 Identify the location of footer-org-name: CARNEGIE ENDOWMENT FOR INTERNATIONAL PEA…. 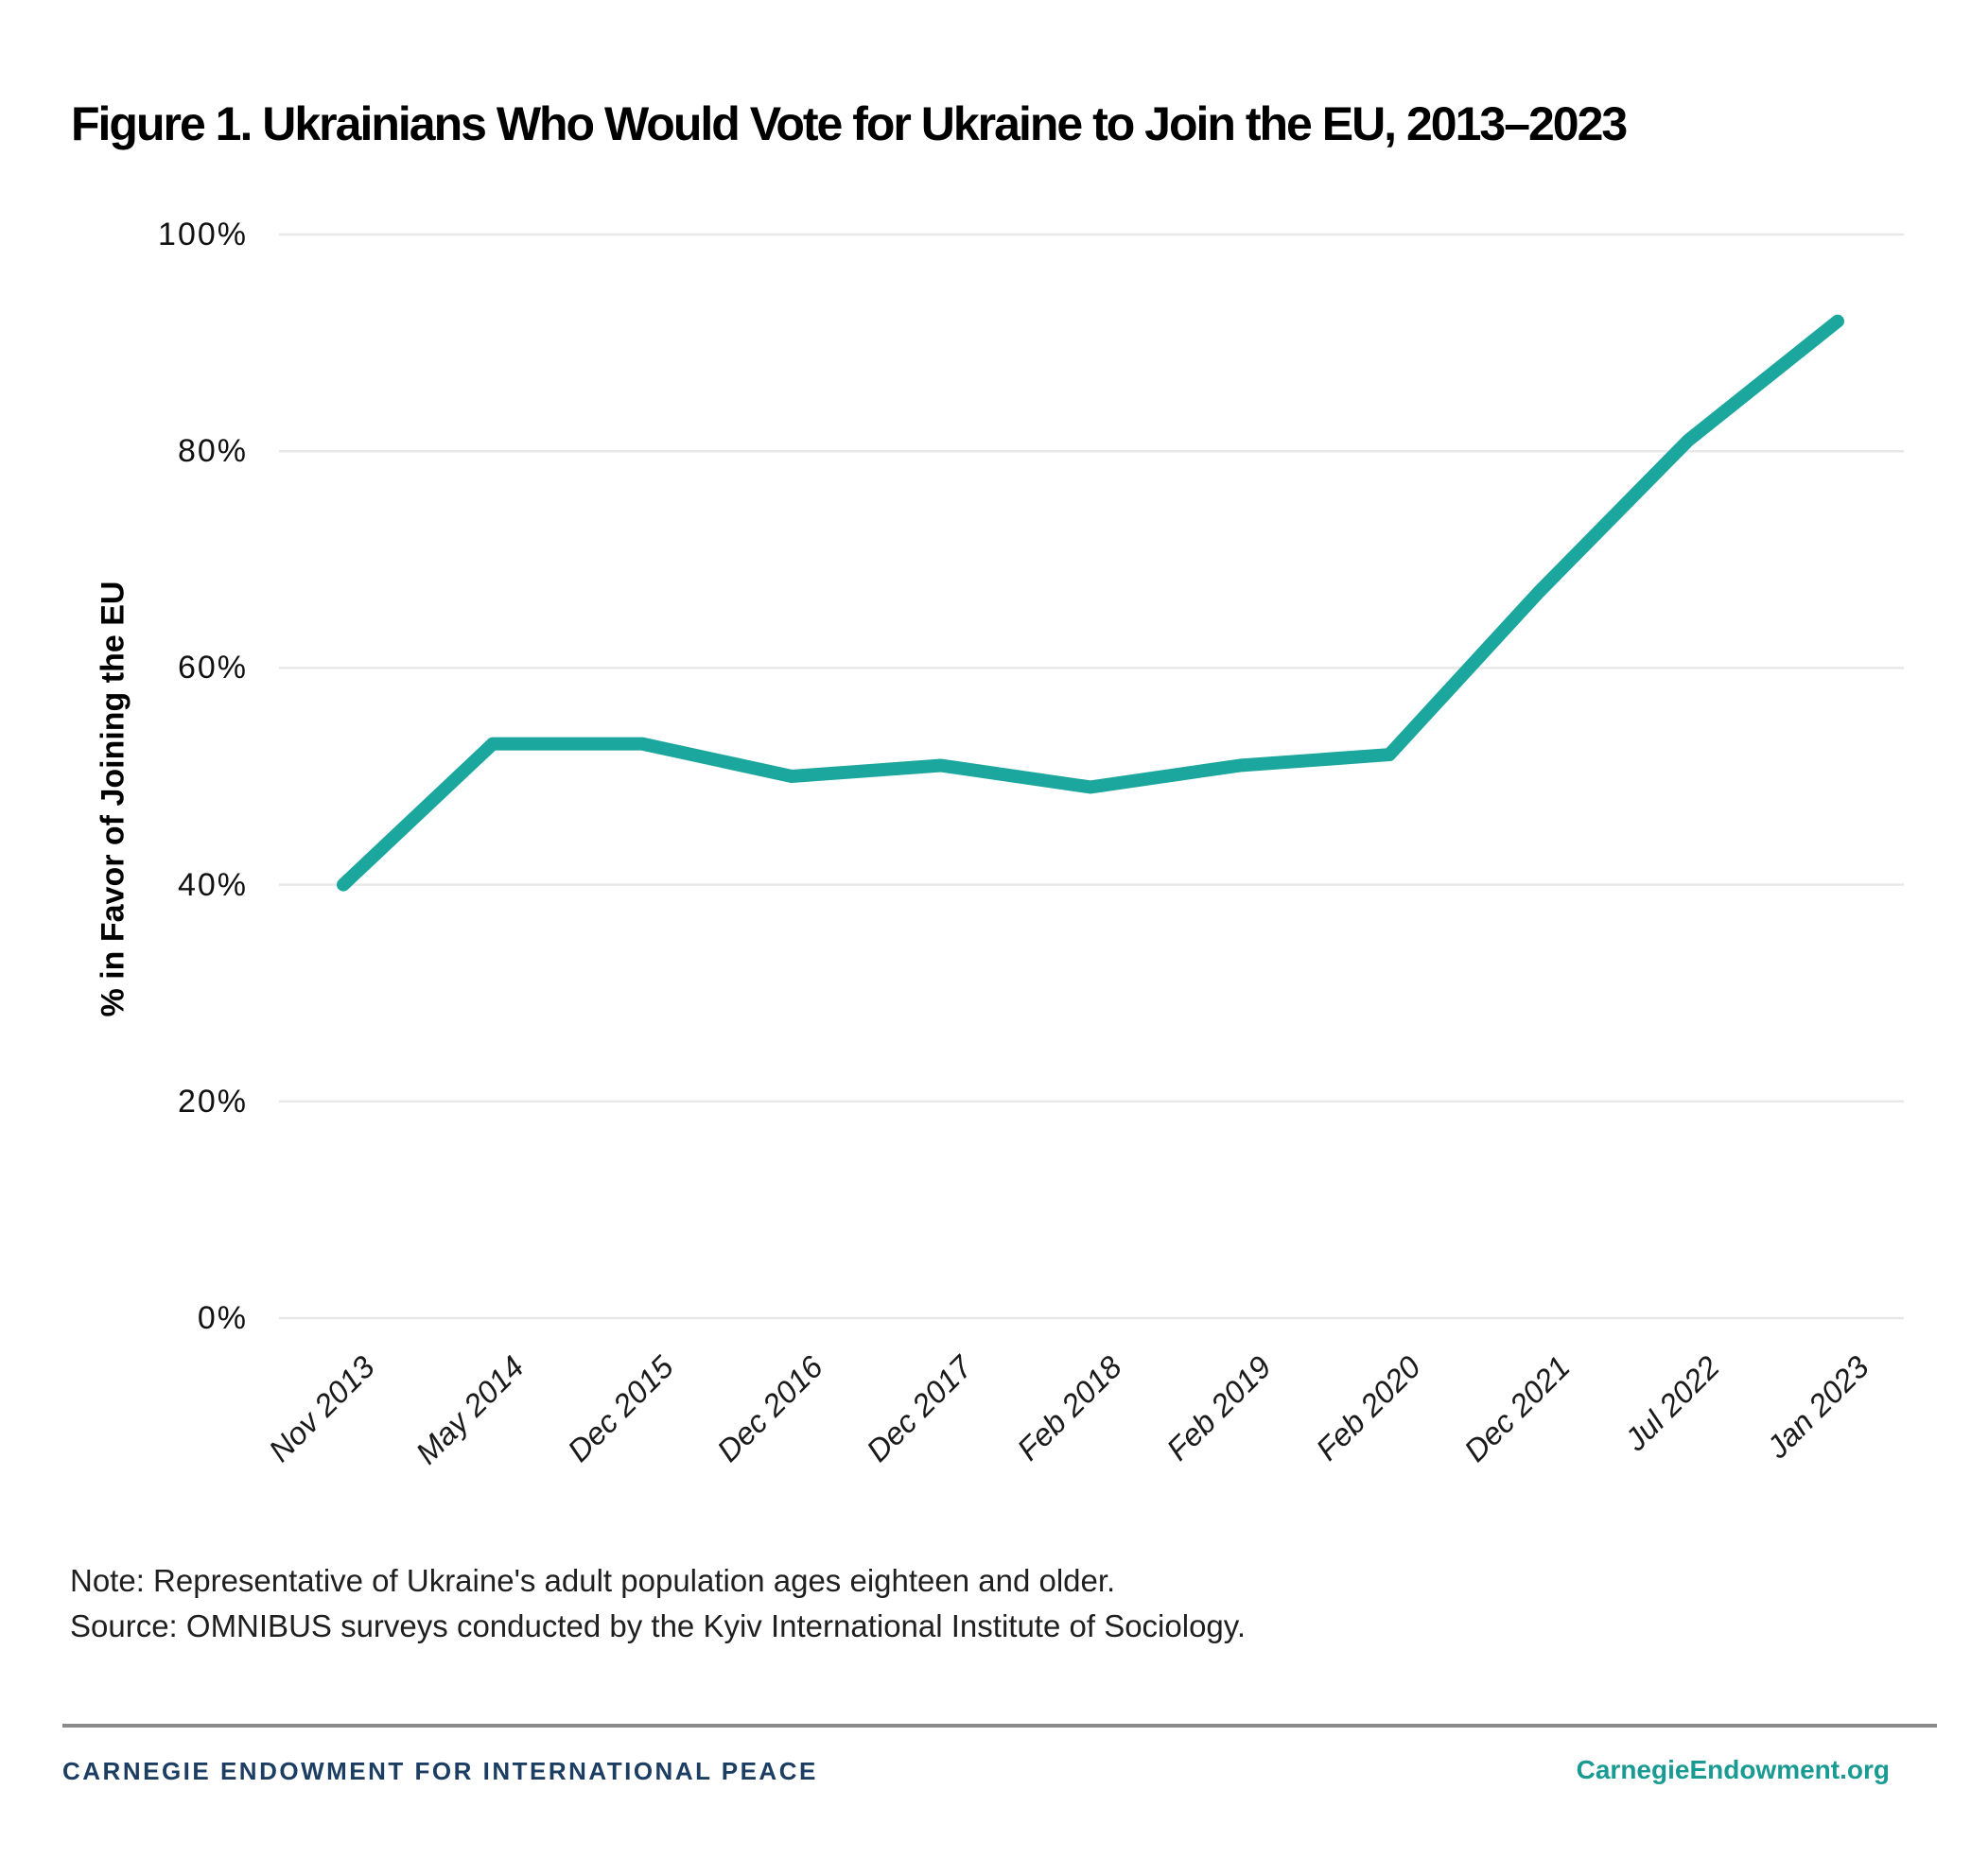
(440, 1771).